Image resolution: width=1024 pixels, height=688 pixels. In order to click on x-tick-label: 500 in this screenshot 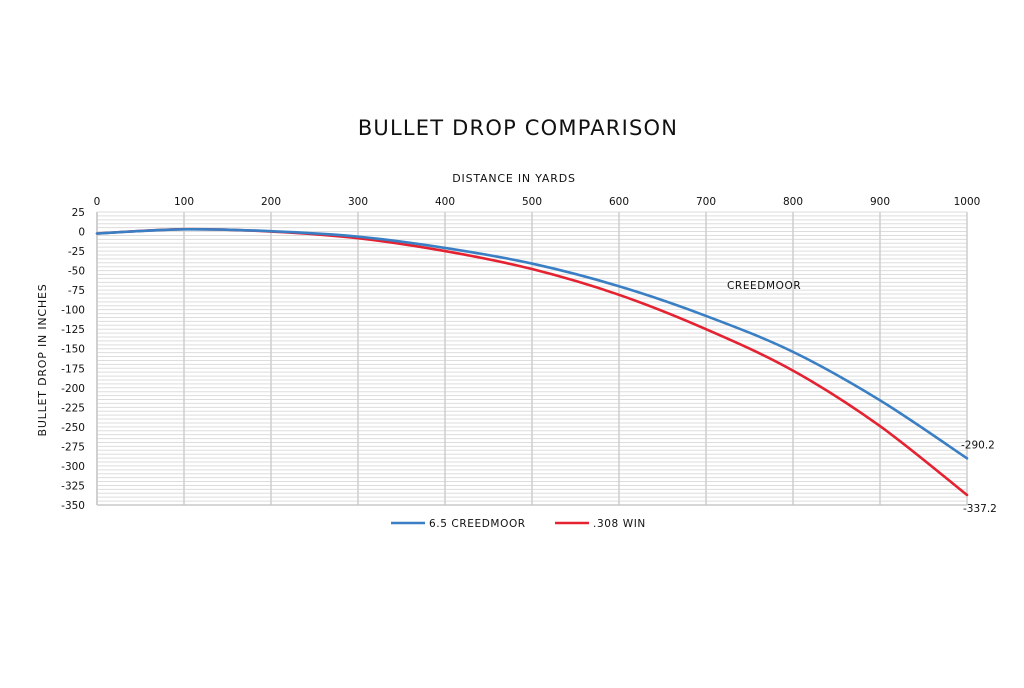, I will do `click(532, 202)`.